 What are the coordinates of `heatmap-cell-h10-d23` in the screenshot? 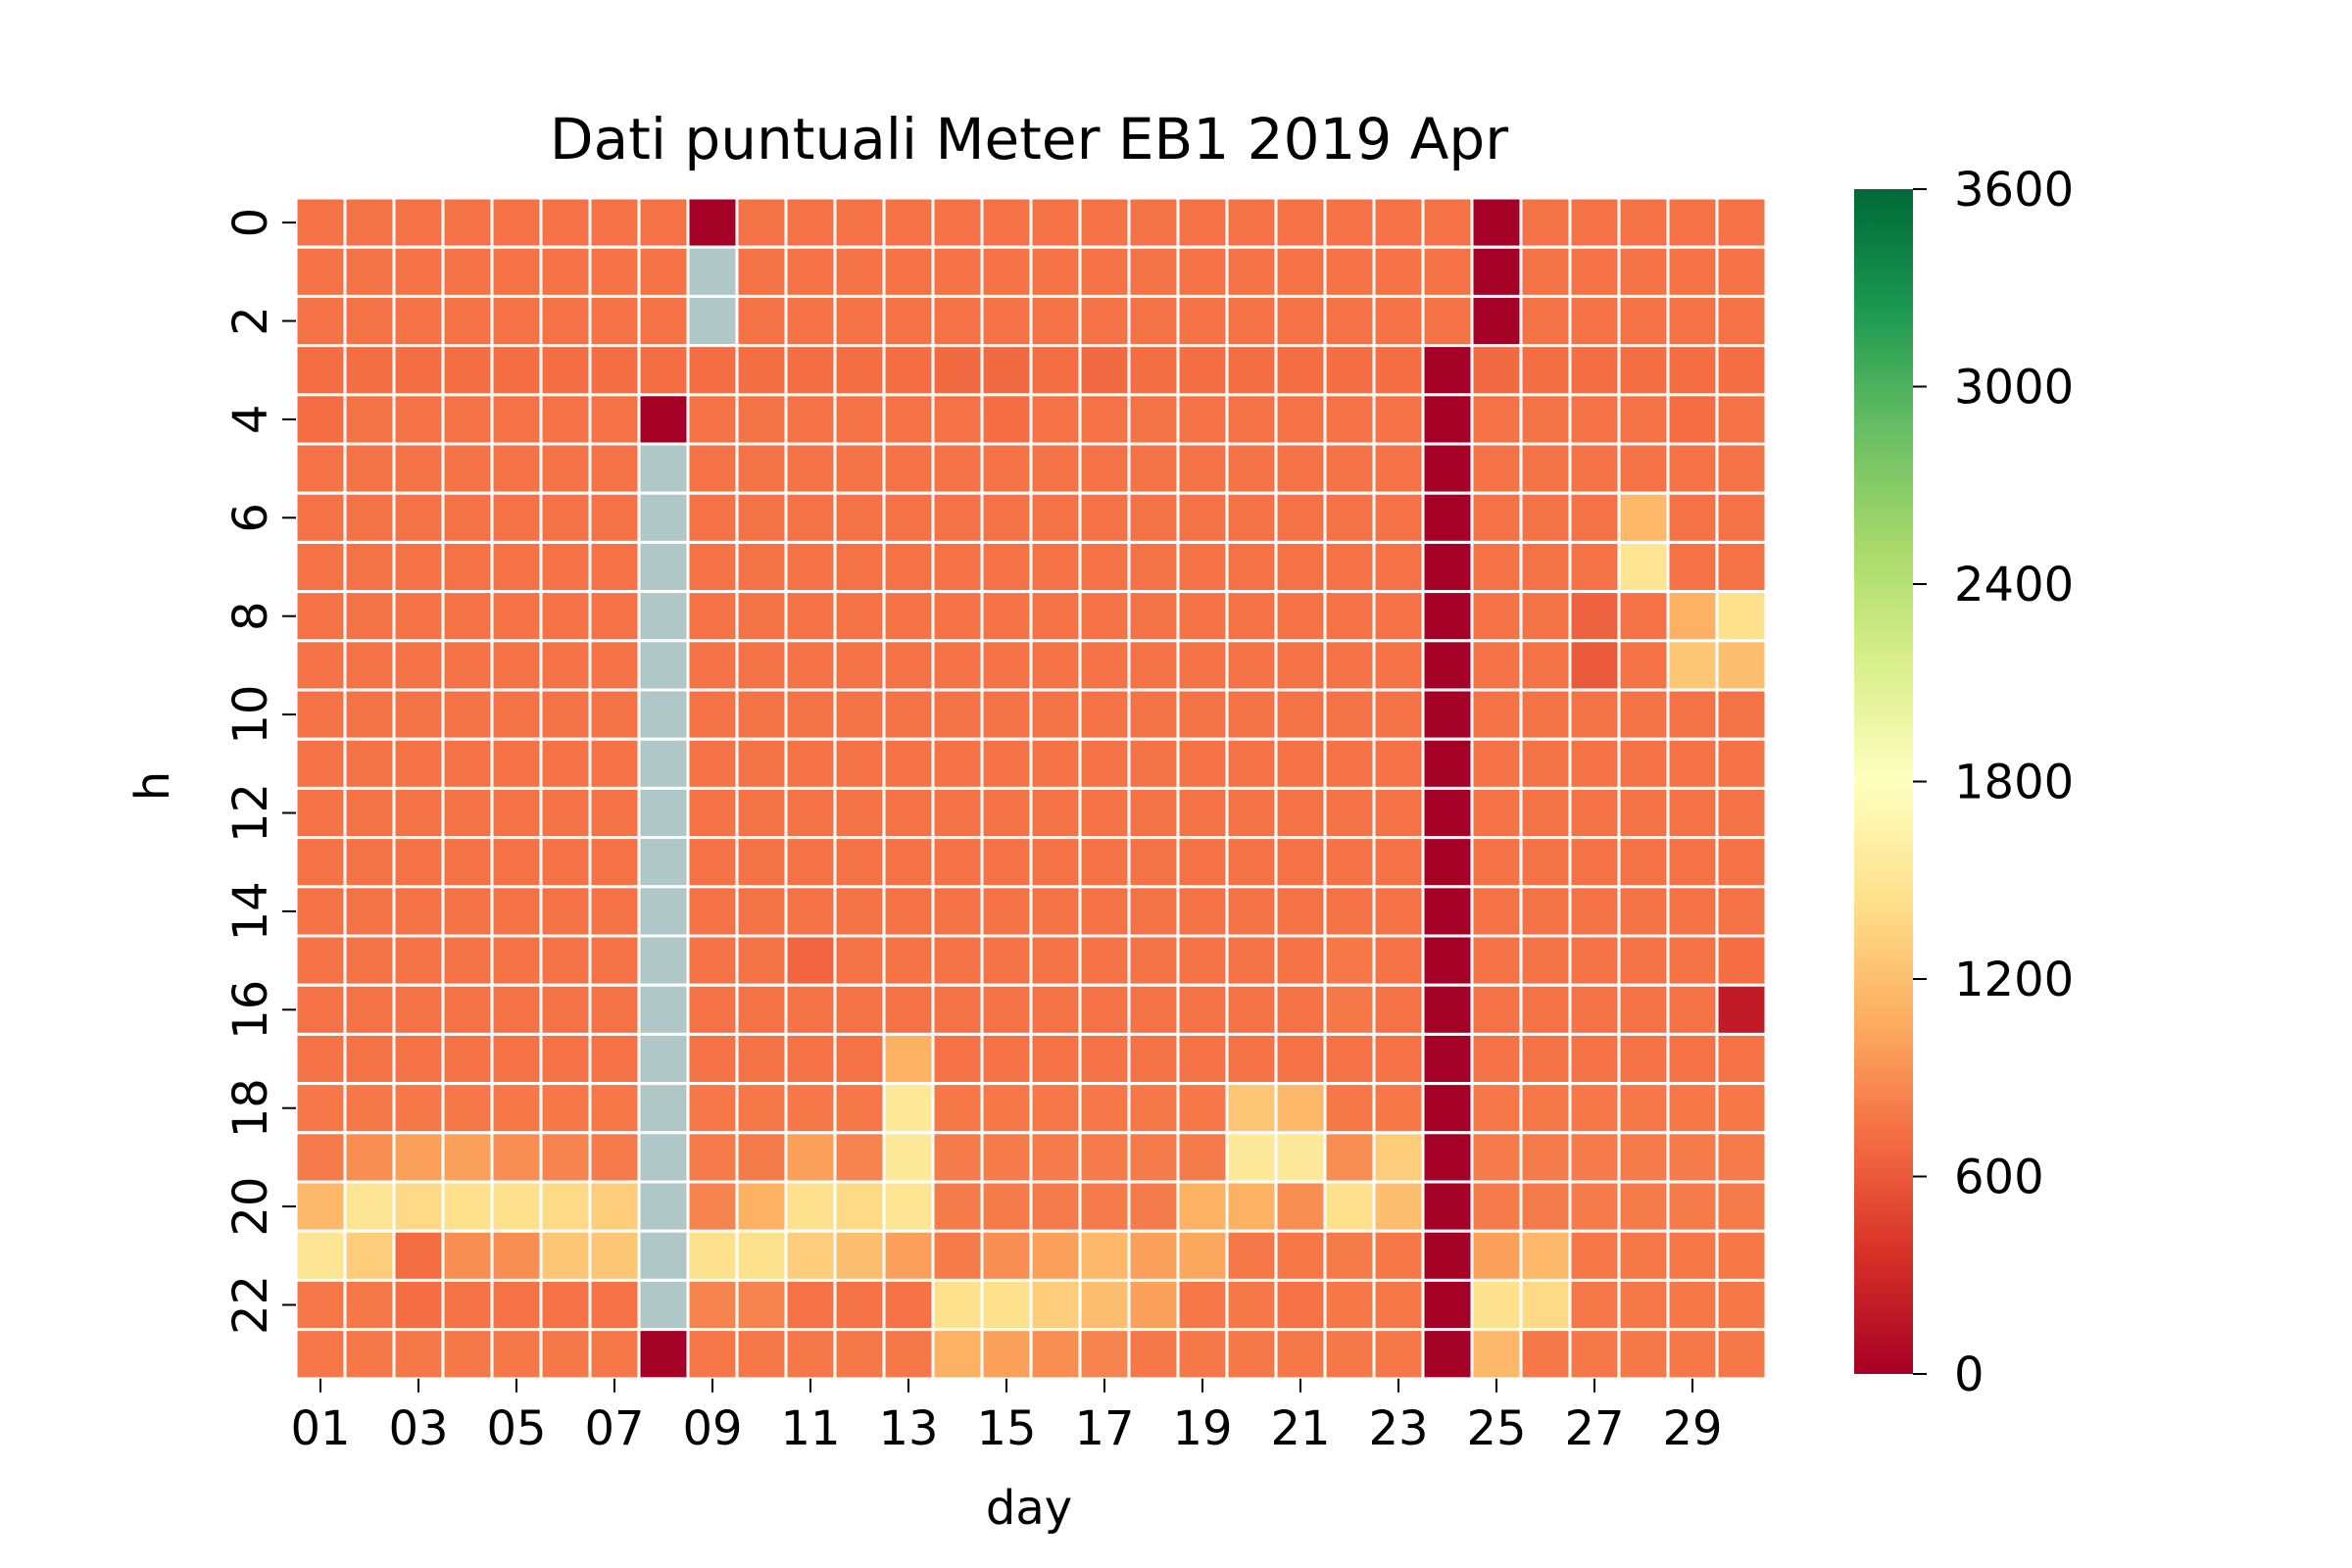 It's located at (1398, 714).